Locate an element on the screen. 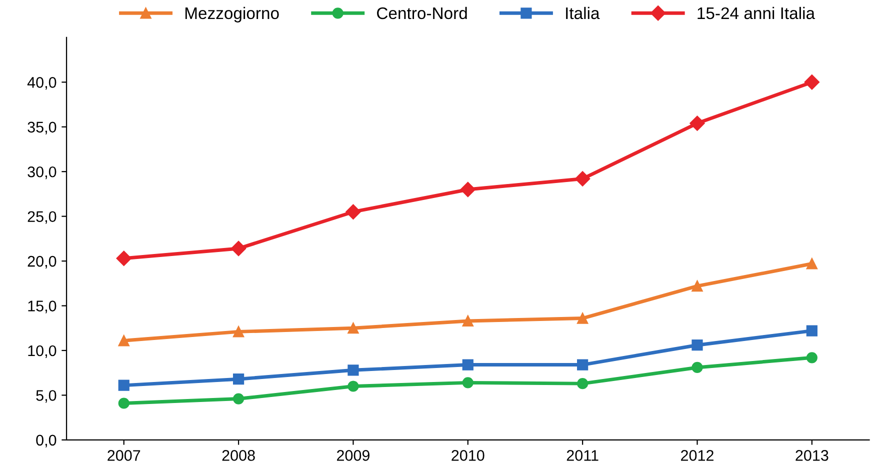  legend-label: Mezzogiorno is located at coordinates (232, 14).